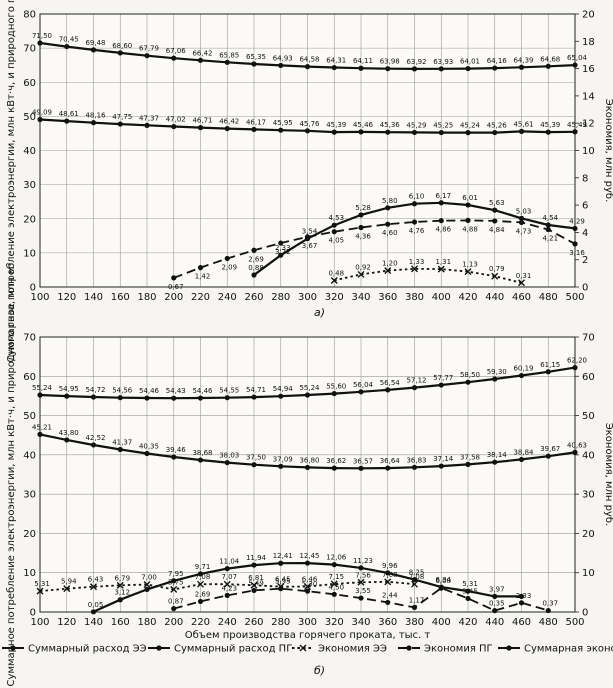  What do you see at coordinates (69, 389) in the screenshot?
I see `data-label: 54,95` at bounding box center [69, 389].